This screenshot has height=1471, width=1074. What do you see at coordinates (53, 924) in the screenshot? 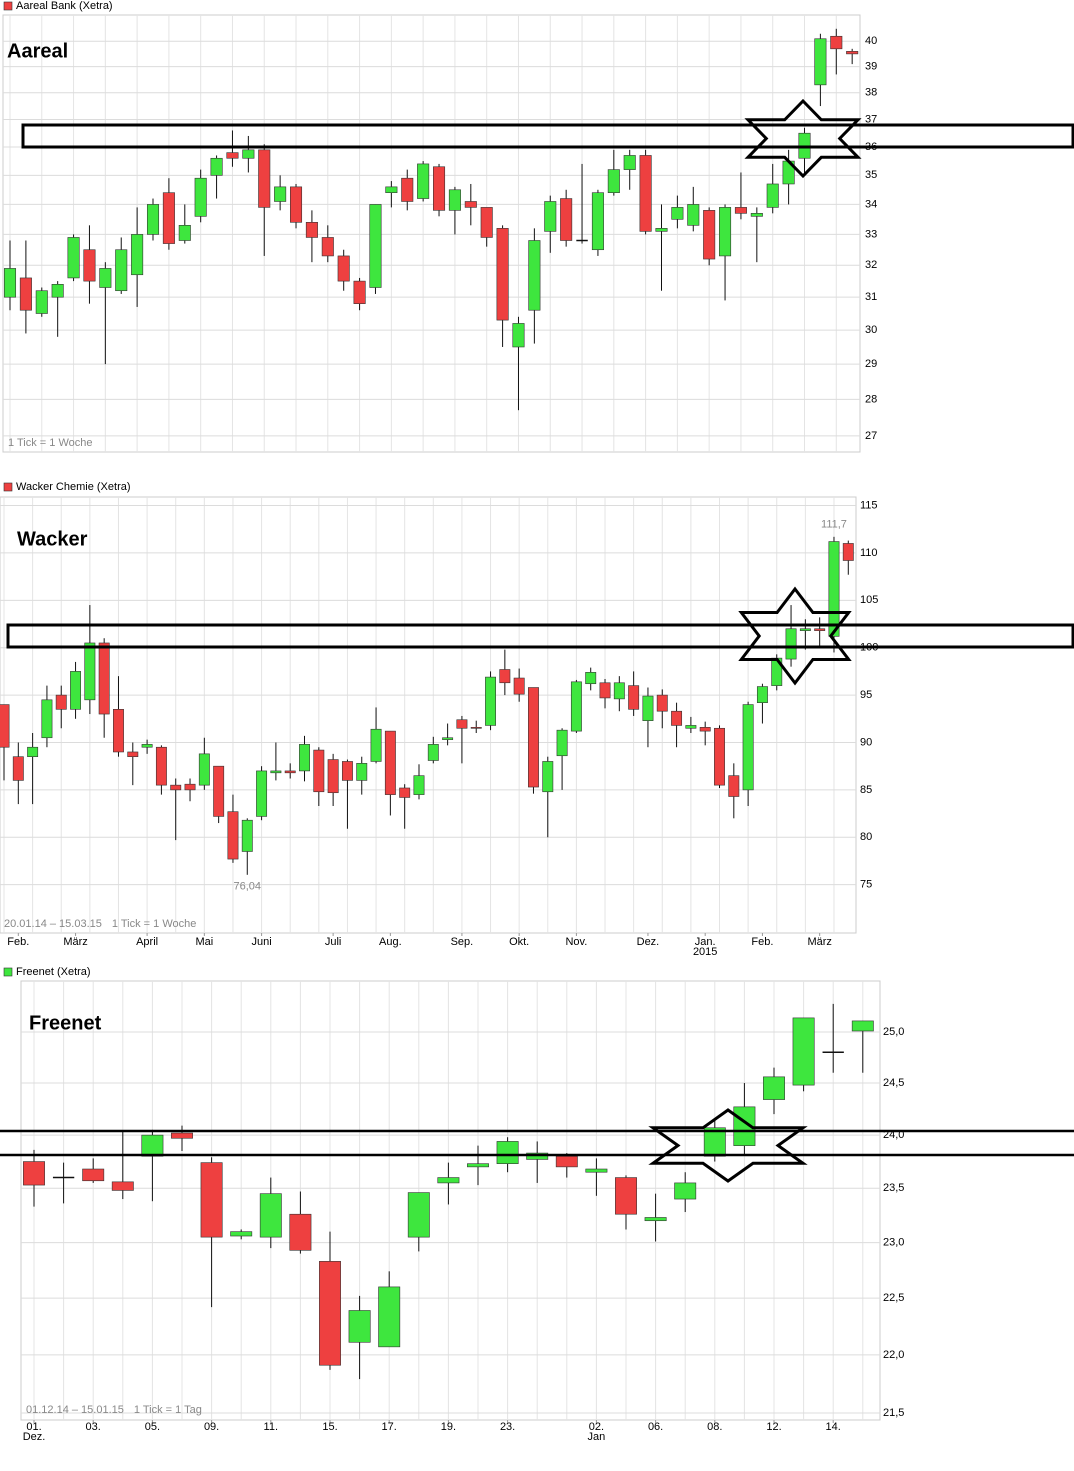
I see `chart-note: 20.01.14 – 15.03.15` at bounding box center [53, 924].